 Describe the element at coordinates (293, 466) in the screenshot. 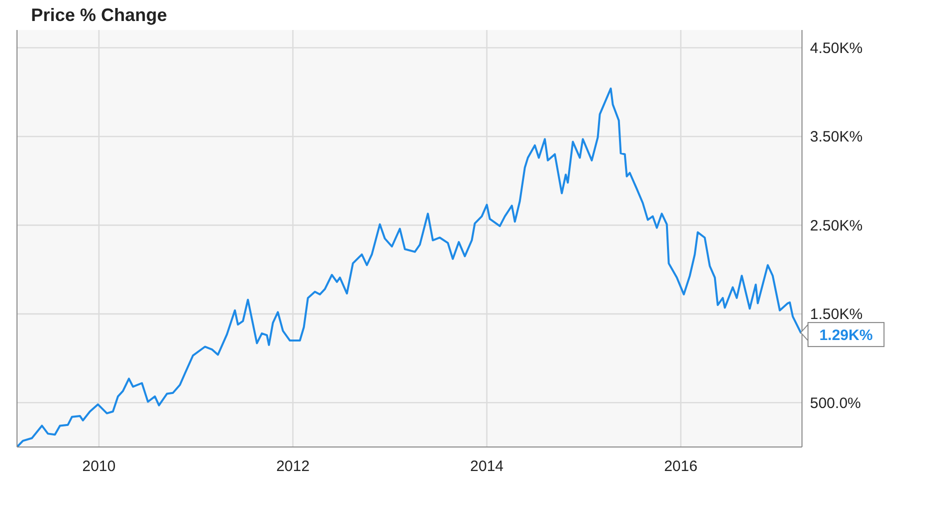

I see `x-tick-label: 2012` at that location.